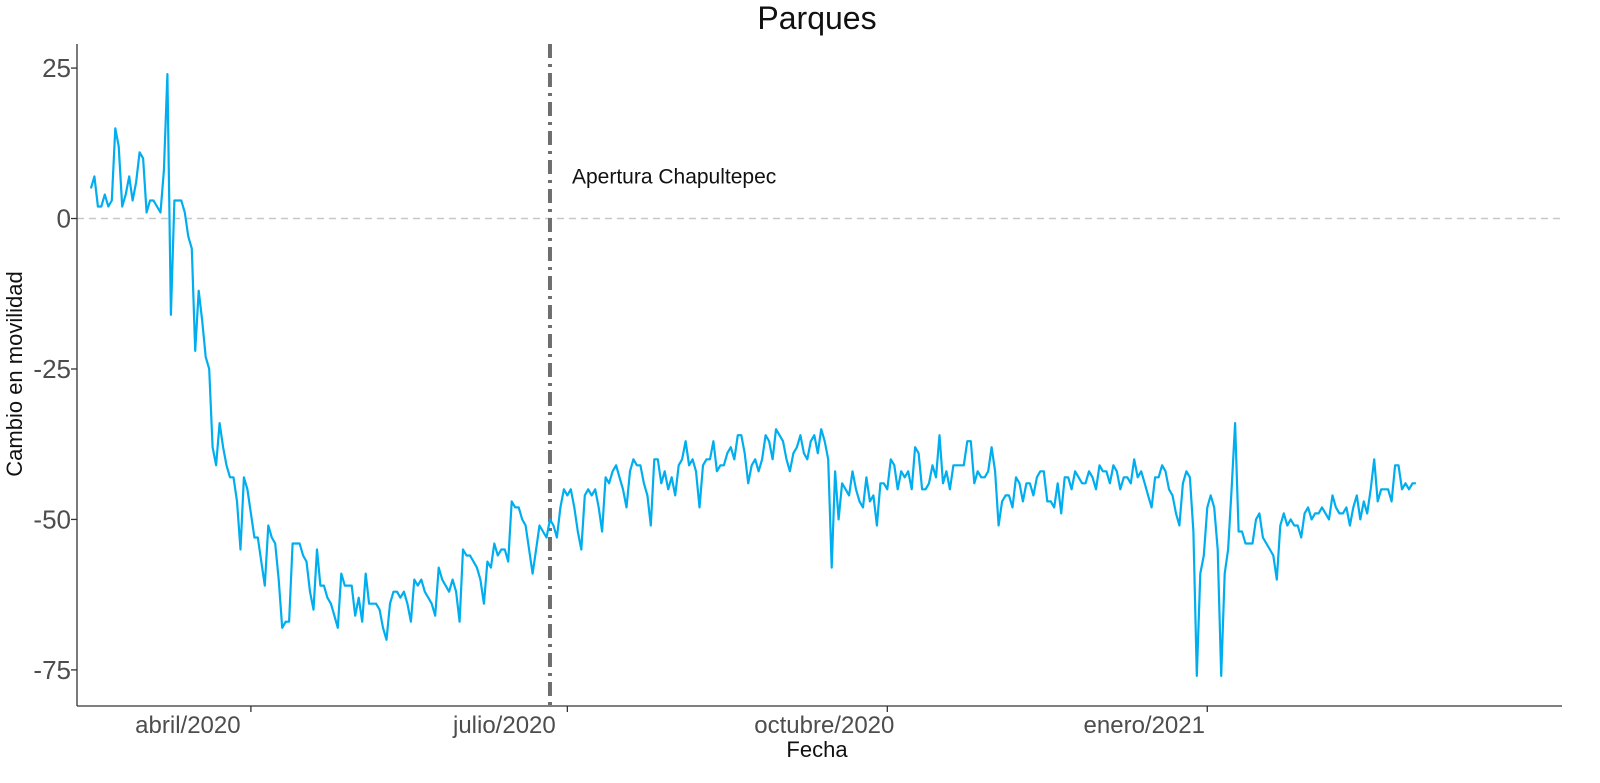 This screenshot has width=1600, height=783. Describe the element at coordinates (56, 68) in the screenshot. I see `y-tick-label: 25` at that location.